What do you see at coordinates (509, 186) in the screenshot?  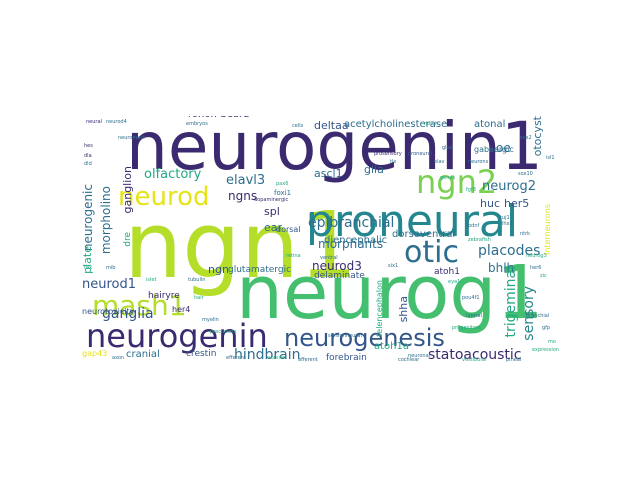 I see `word-neurog2: neurog2` at bounding box center [509, 186].